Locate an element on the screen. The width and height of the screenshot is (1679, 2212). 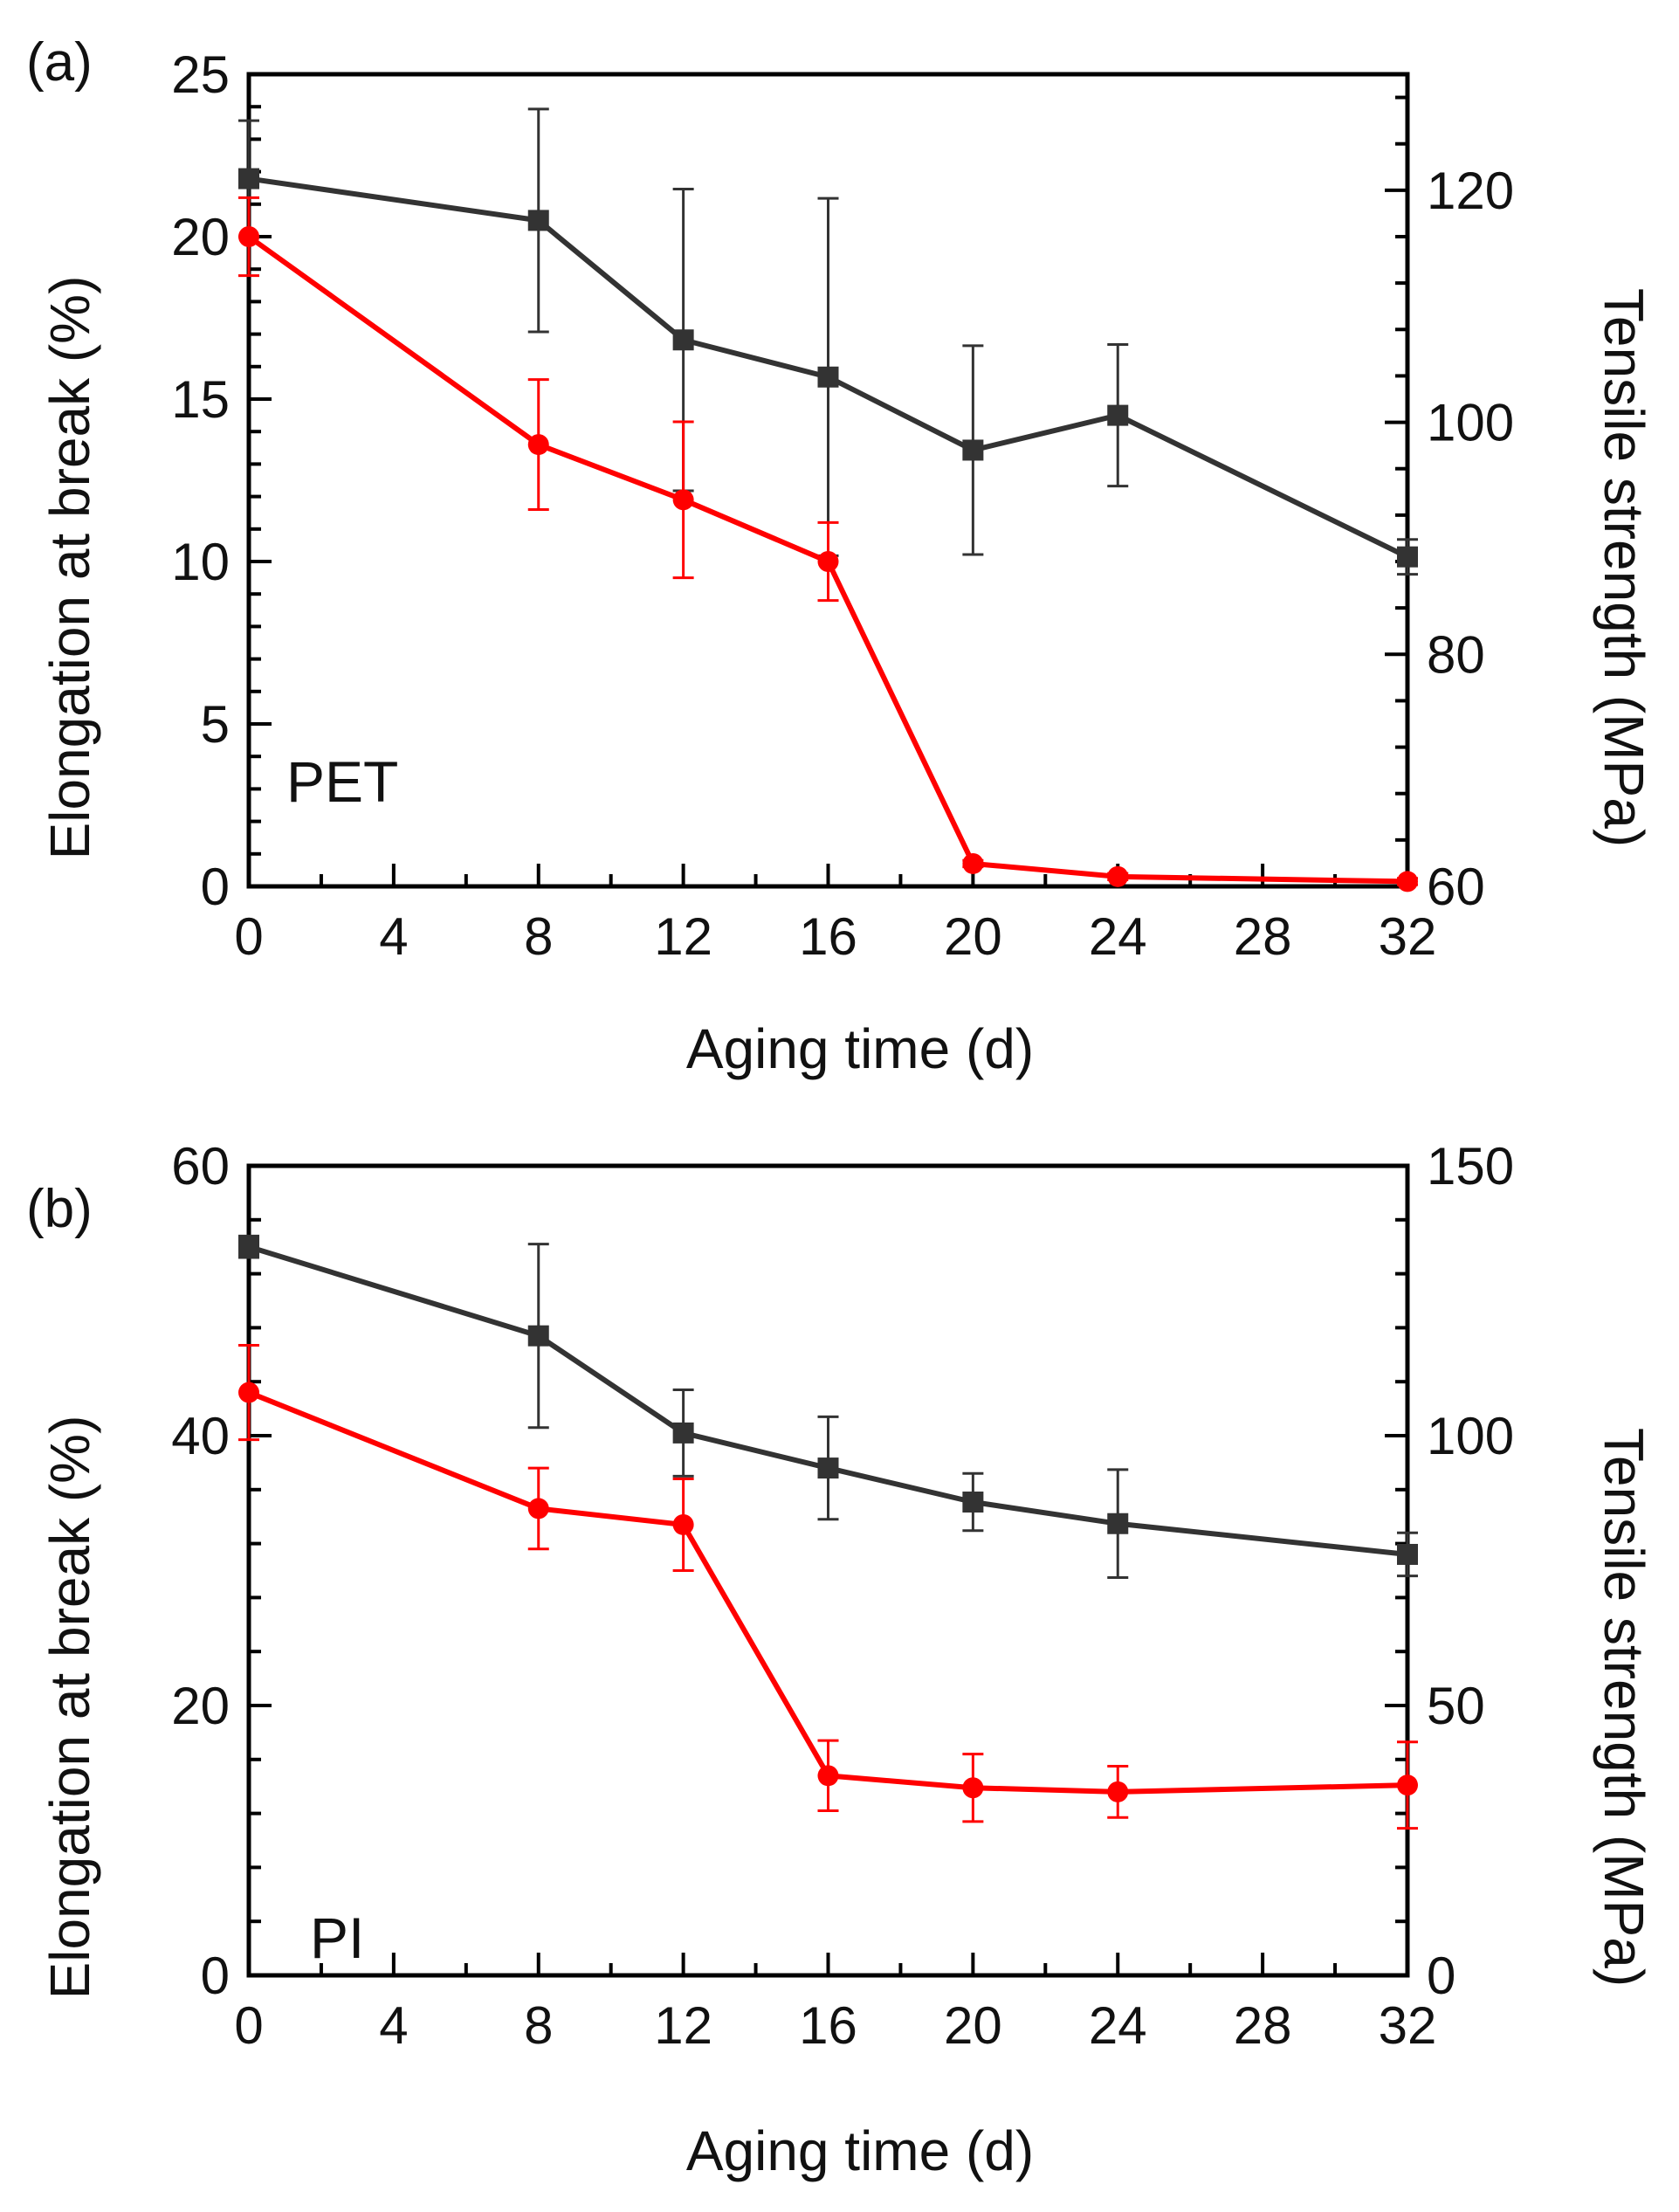
y-left-tick-label: 25 is located at coordinates (200, 74).